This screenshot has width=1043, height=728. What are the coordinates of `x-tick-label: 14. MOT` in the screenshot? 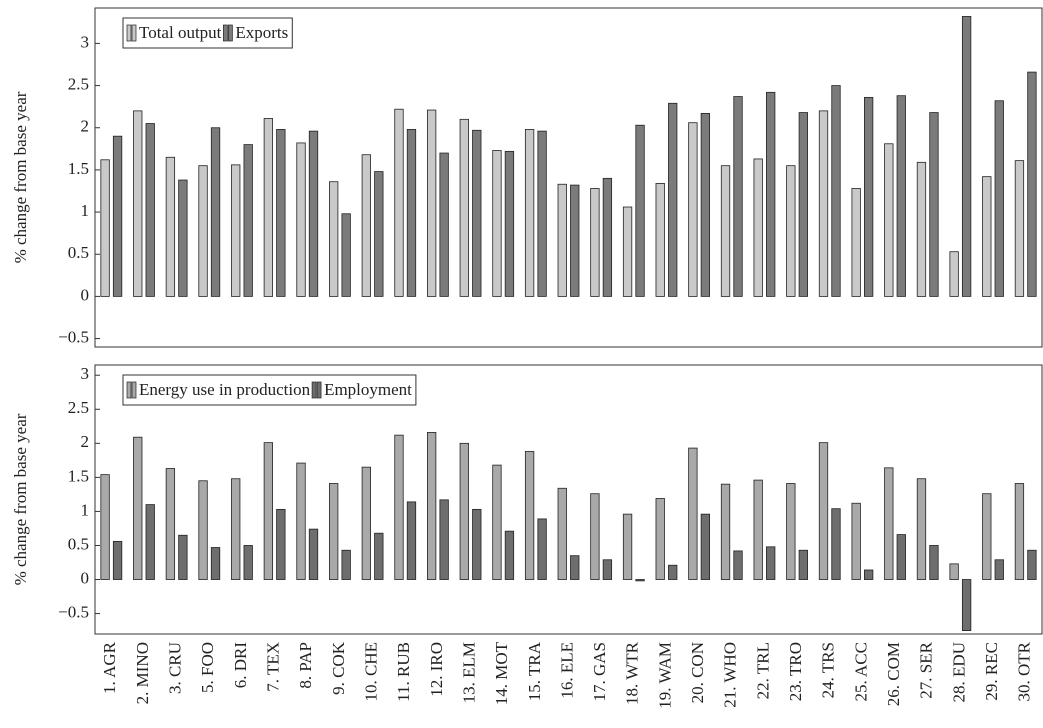 It's located at (501, 673).